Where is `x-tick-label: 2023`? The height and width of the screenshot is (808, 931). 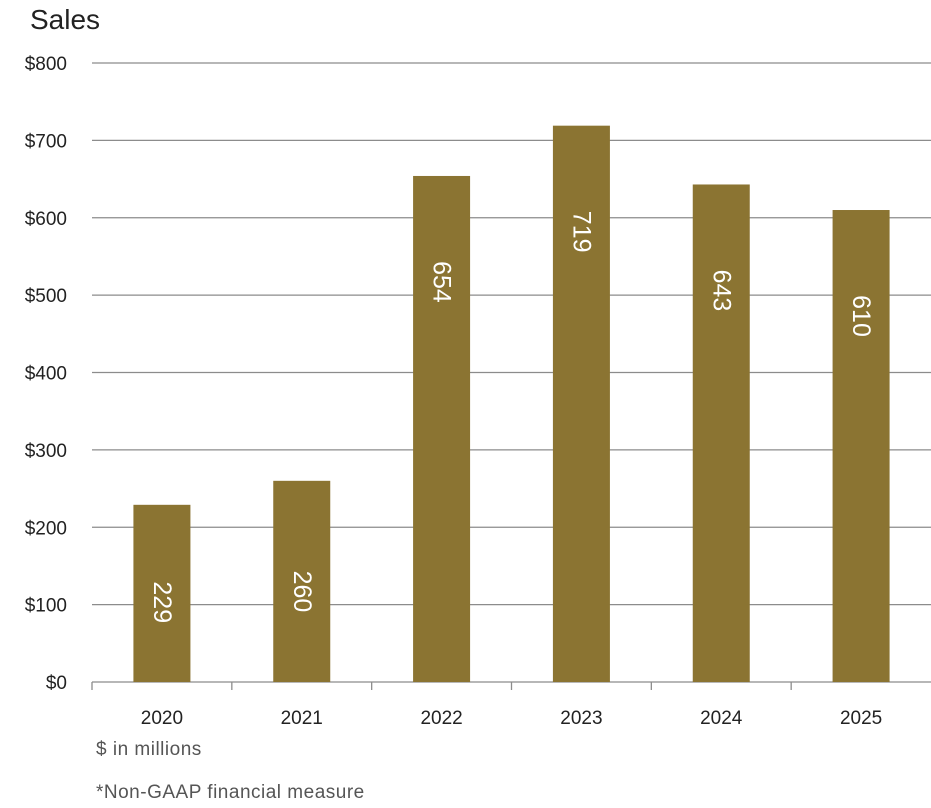 x-tick-label: 2023 is located at coordinates (581, 718).